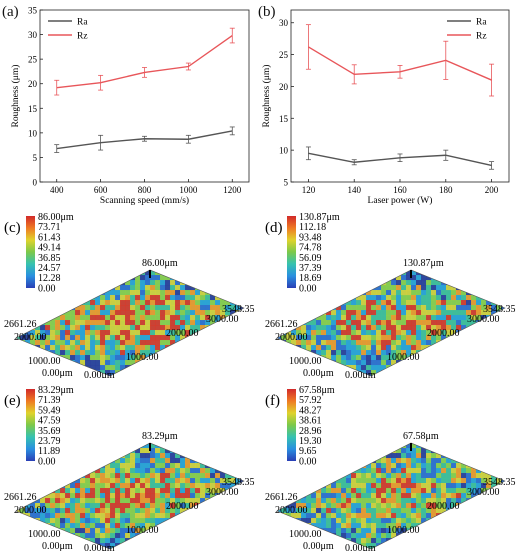 The image size is (522, 551). Describe the element at coordinates (145, 190) in the screenshot. I see `x-tick-label: 800` at that location.